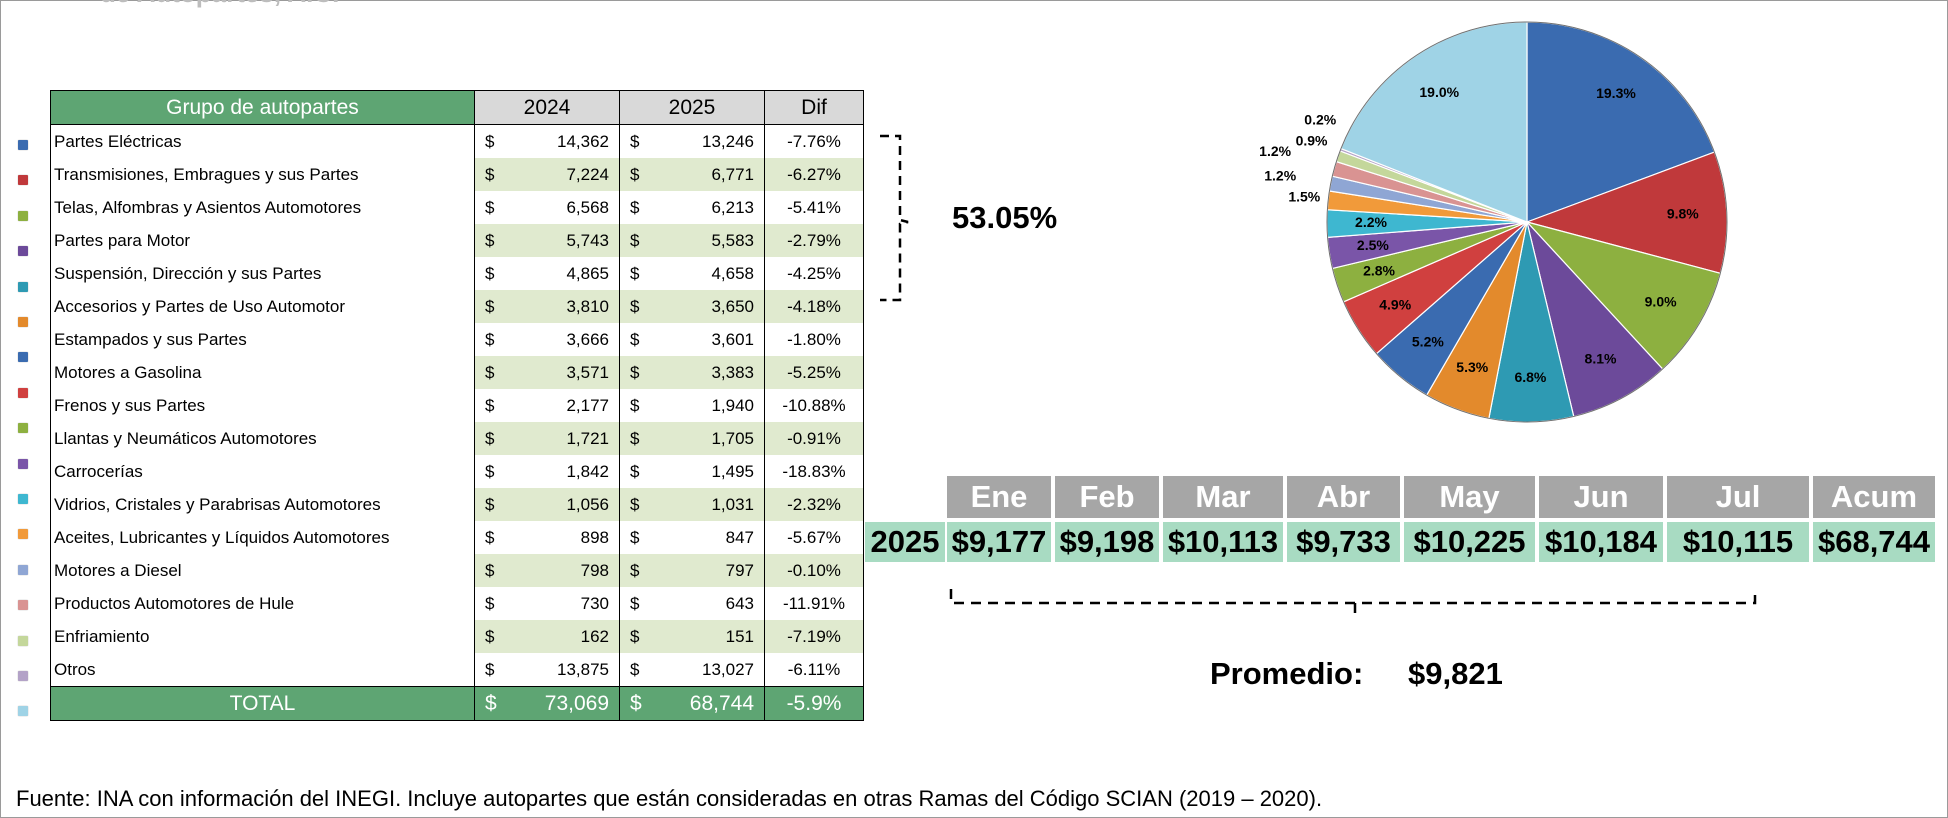 The height and width of the screenshot is (818, 1948). I want to click on pie-data-label: 19.0%, so click(1439, 92).